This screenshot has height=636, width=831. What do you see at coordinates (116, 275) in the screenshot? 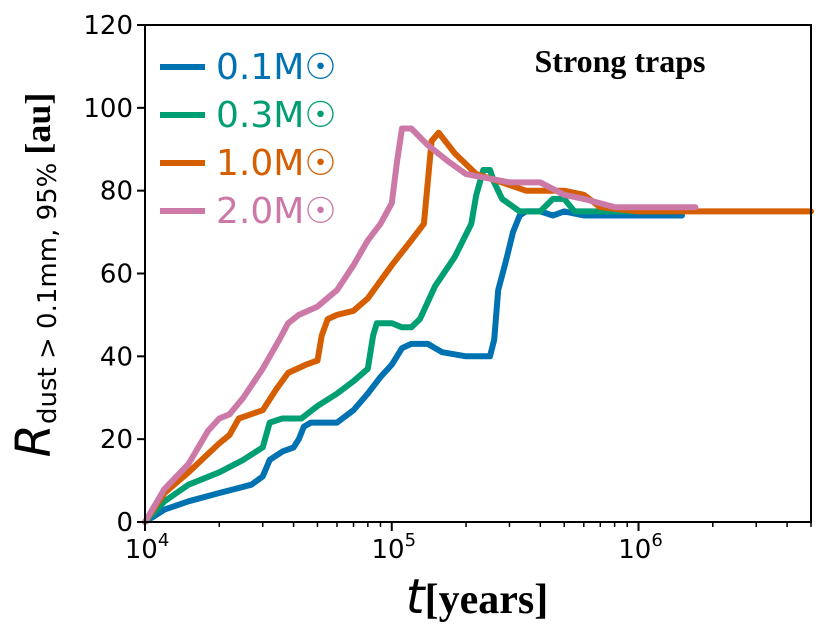
I see `y-tick-label: 60` at bounding box center [116, 275].